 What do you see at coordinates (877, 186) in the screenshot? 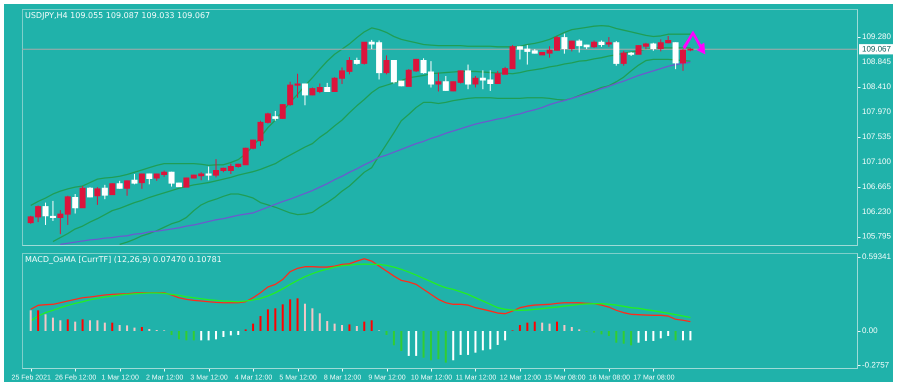
I see `y-tick-label: 106.665` at bounding box center [877, 186].